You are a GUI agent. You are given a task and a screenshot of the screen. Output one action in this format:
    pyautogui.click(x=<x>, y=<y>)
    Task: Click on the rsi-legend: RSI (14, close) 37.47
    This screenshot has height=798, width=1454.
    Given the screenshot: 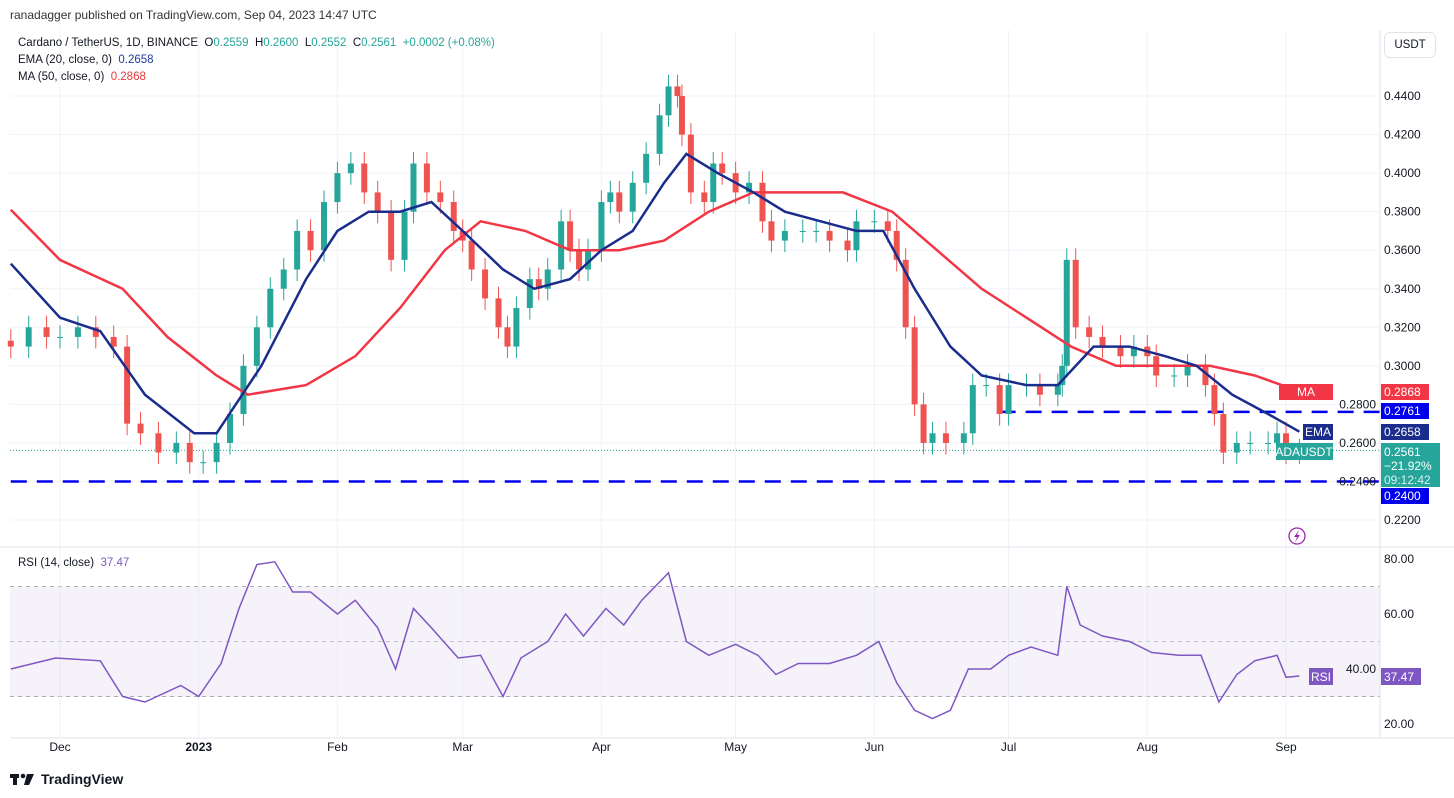 What is the action you would take?
    pyautogui.click(x=73, y=563)
    